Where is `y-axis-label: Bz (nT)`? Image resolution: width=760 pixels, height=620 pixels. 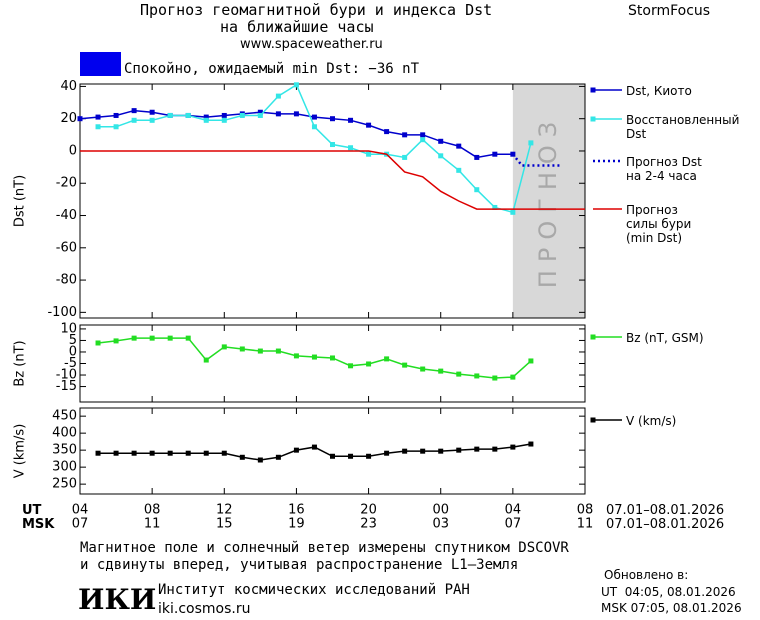 y-axis-label: Bz (nT) is located at coordinates (20, 363).